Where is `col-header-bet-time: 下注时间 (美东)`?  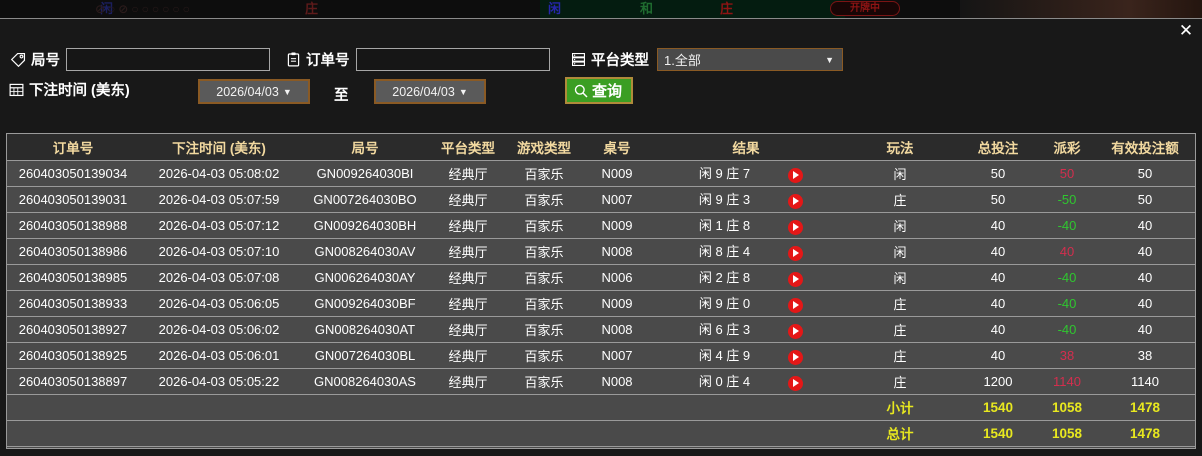
col-header-bet-time: 下注时间 (美东) is located at coordinates (219, 147).